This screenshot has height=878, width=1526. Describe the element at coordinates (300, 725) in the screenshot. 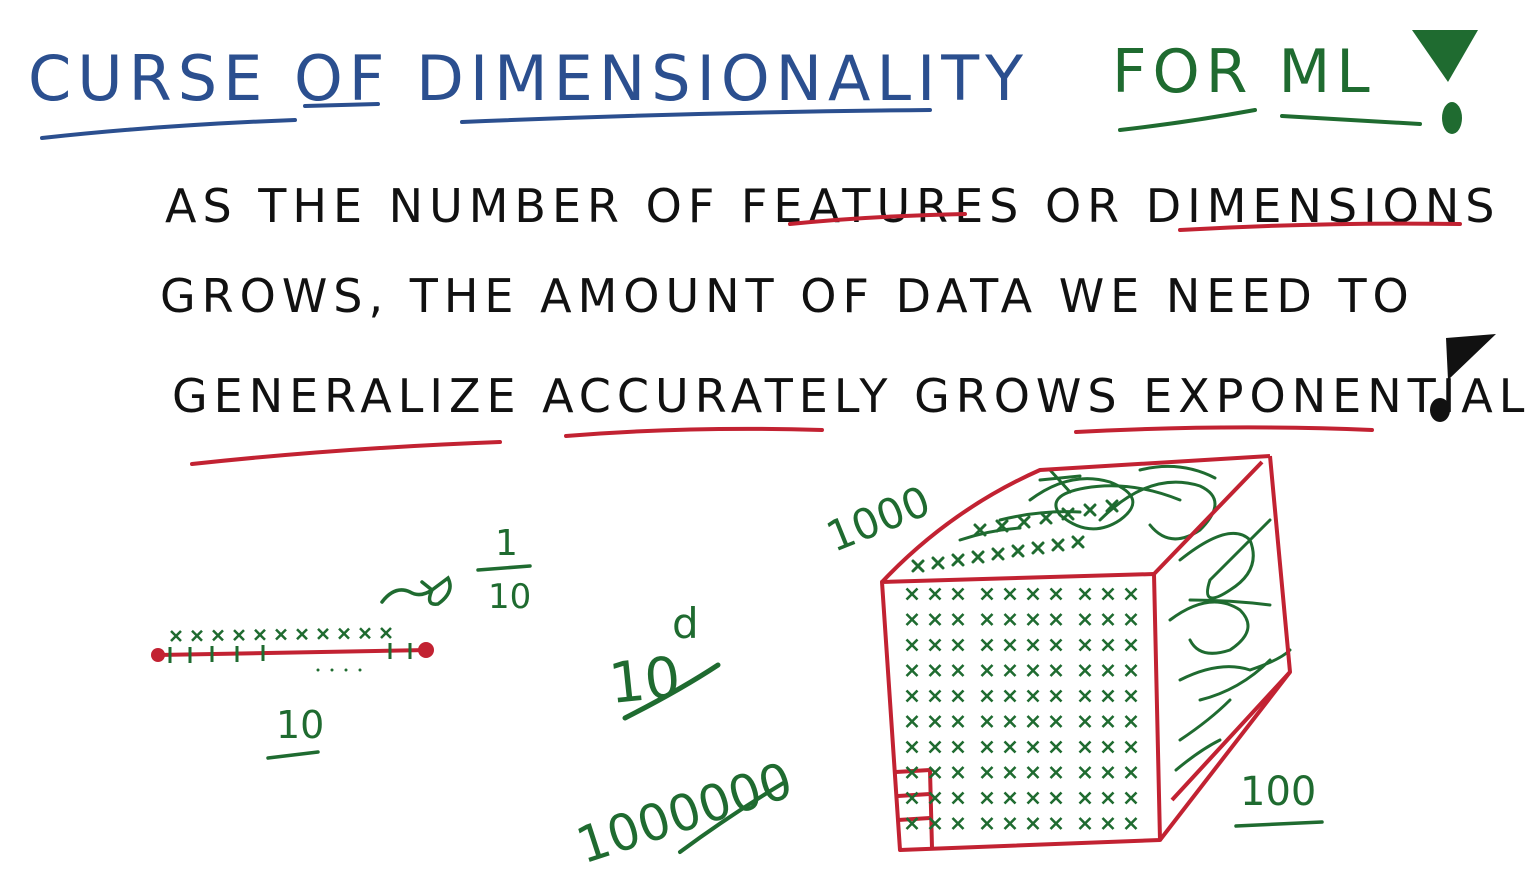

I see `line-count-label: 10` at that location.